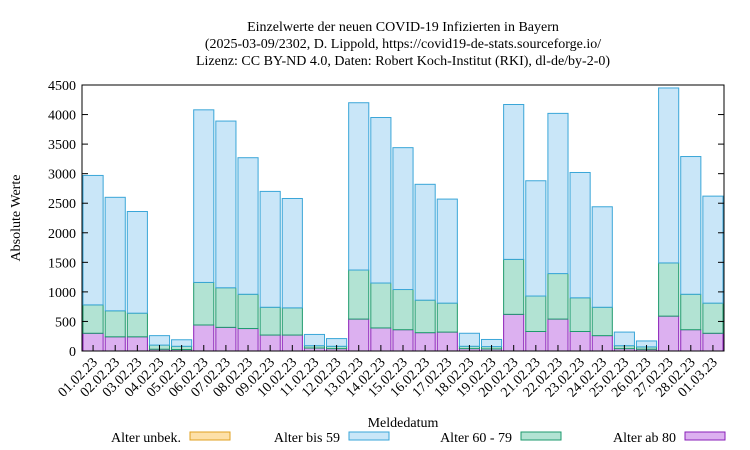  What do you see at coordinates (270, 249) in the screenshot?
I see `bar-alter-bis-59-09.02.23` at bounding box center [270, 249].